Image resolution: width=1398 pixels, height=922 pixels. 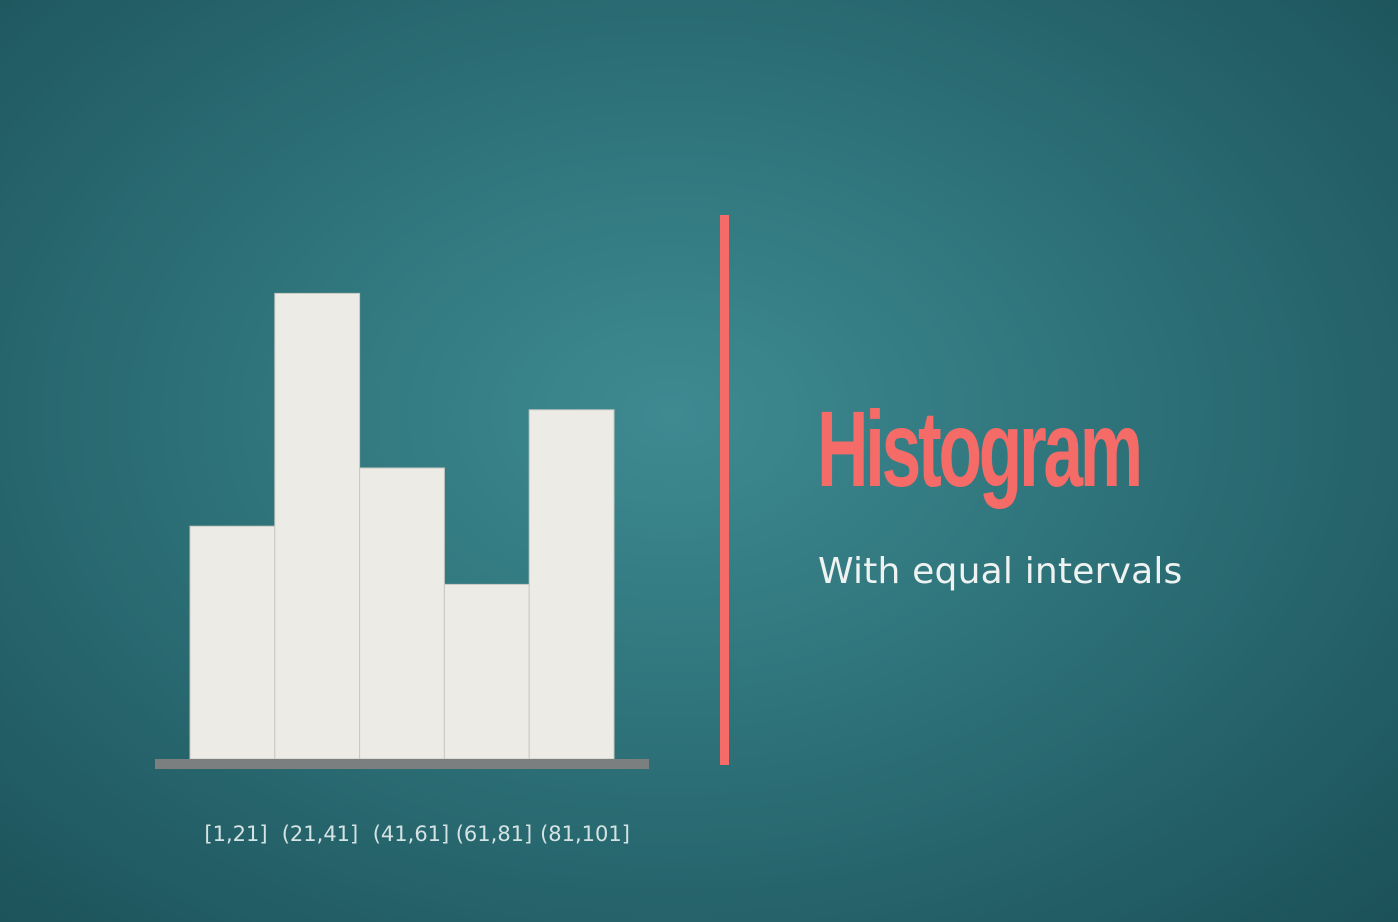 I want to click on slide-subtitle: With equal intervals, so click(x=1000, y=571).